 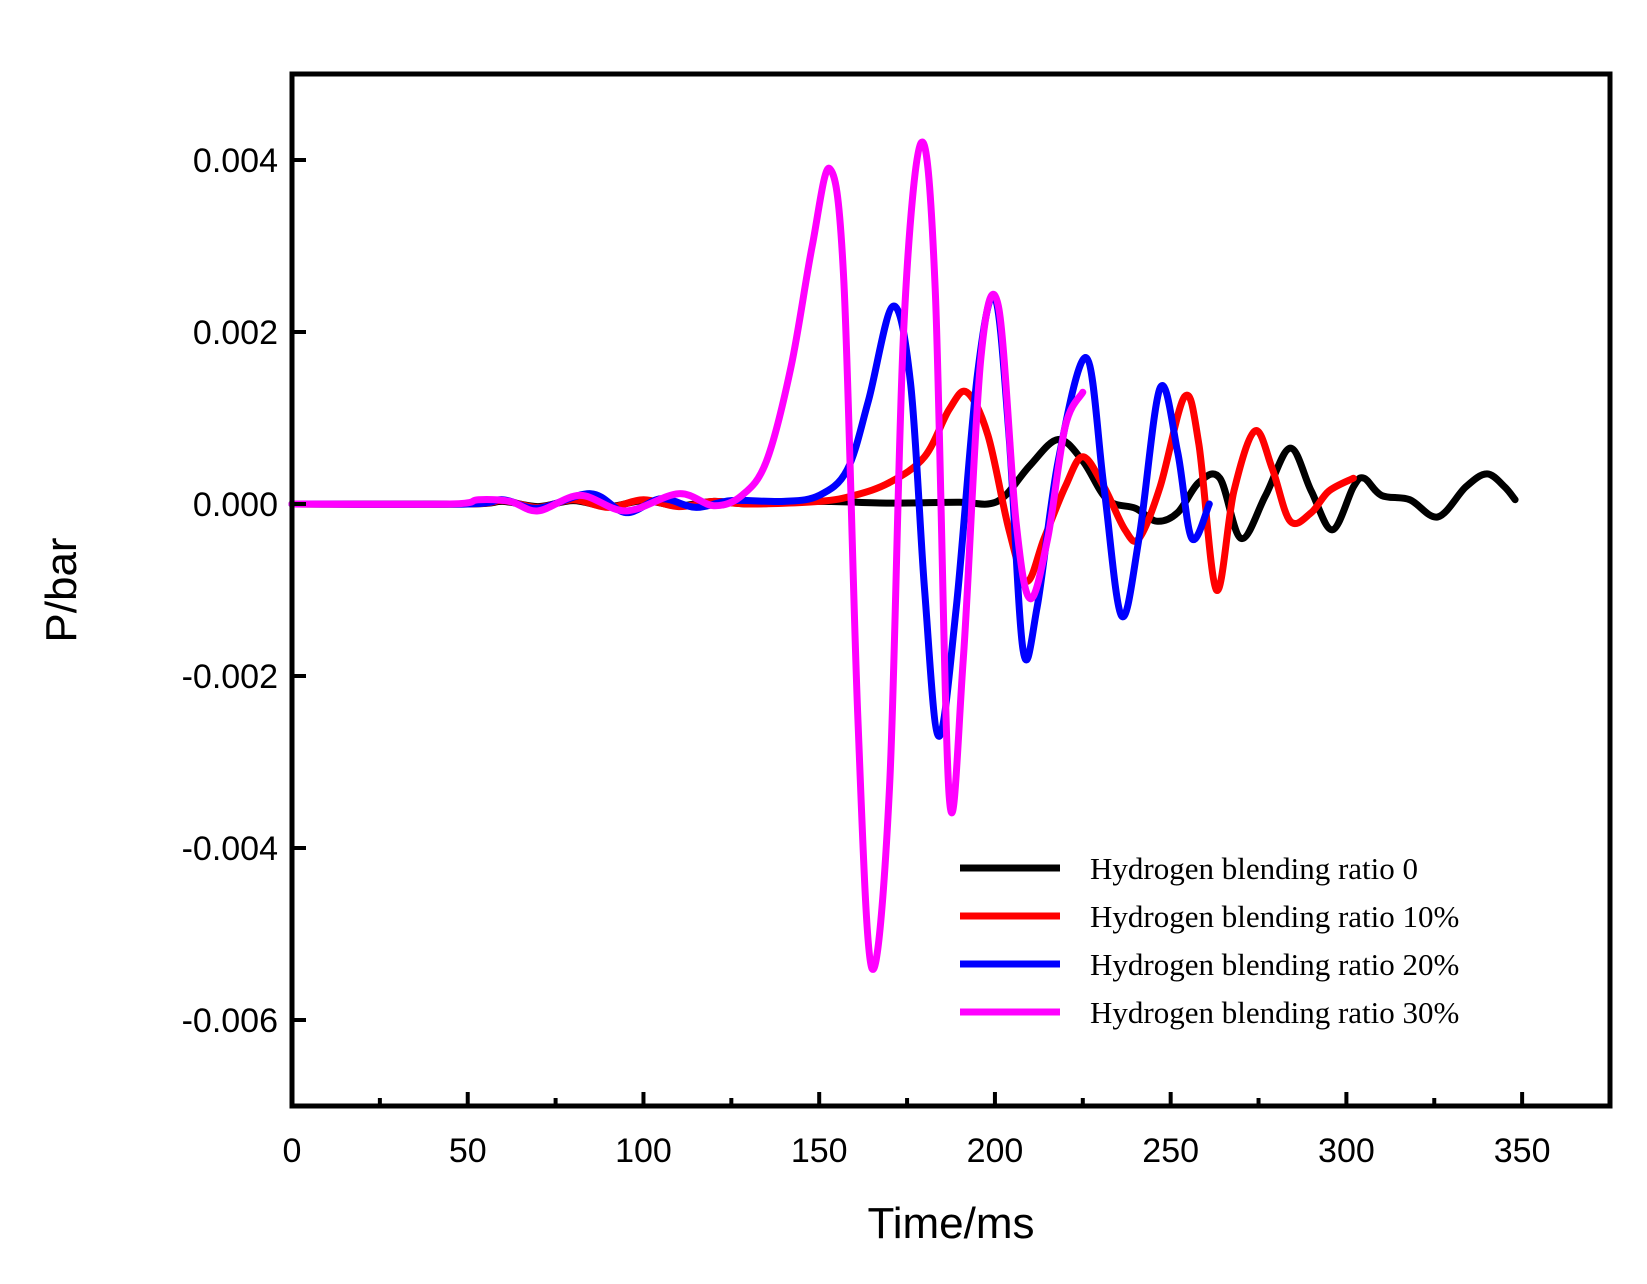 What do you see at coordinates (235, 505) in the screenshot?
I see `y-tick-label: 0.000` at bounding box center [235, 505].